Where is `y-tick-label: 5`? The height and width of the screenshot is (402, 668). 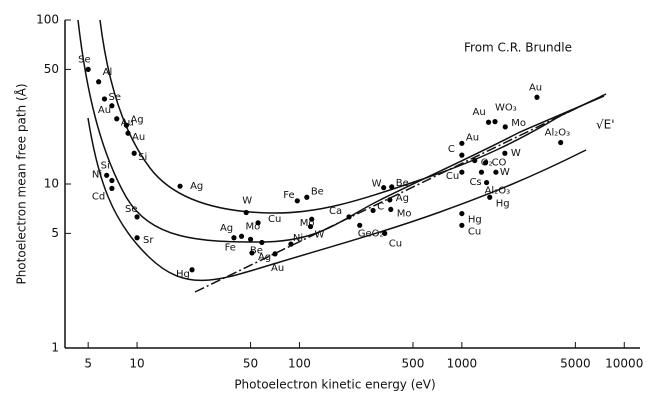 y-tick-label: 5 is located at coordinates (55, 233).